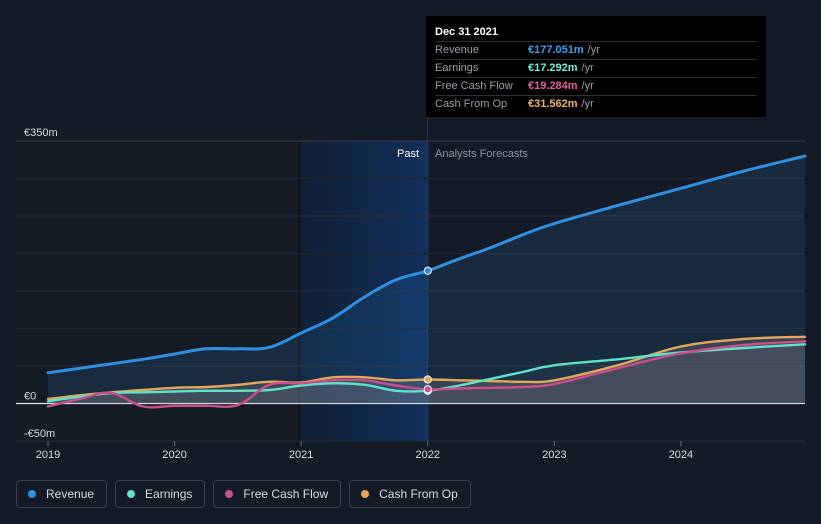  What do you see at coordinates (554, 455) in the screenshot?
I see `x-tick-label: 2023` at bounding box center [554, 455].